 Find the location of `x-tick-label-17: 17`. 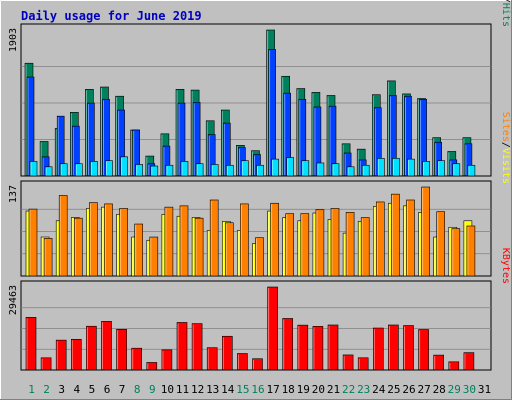

x-tick-label-17: 17 is located at coordinates (272, 389).